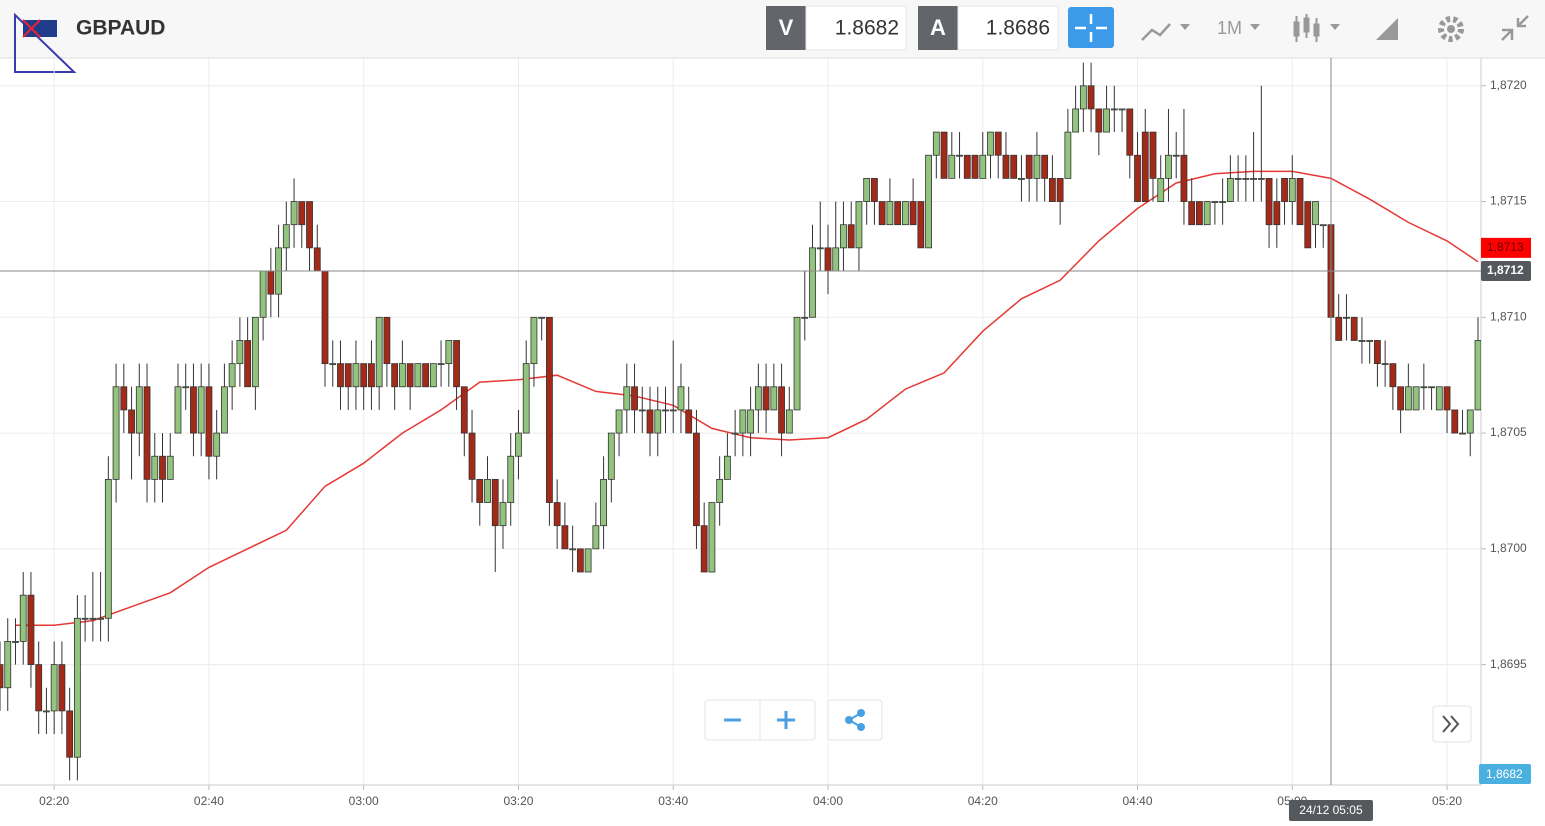 This screenshot has height=826, width=1545. What do you see at coordinates (54, 801) in the screenshot?
I see `x-tick-label: 02:20` at bounding box center [54, 801].